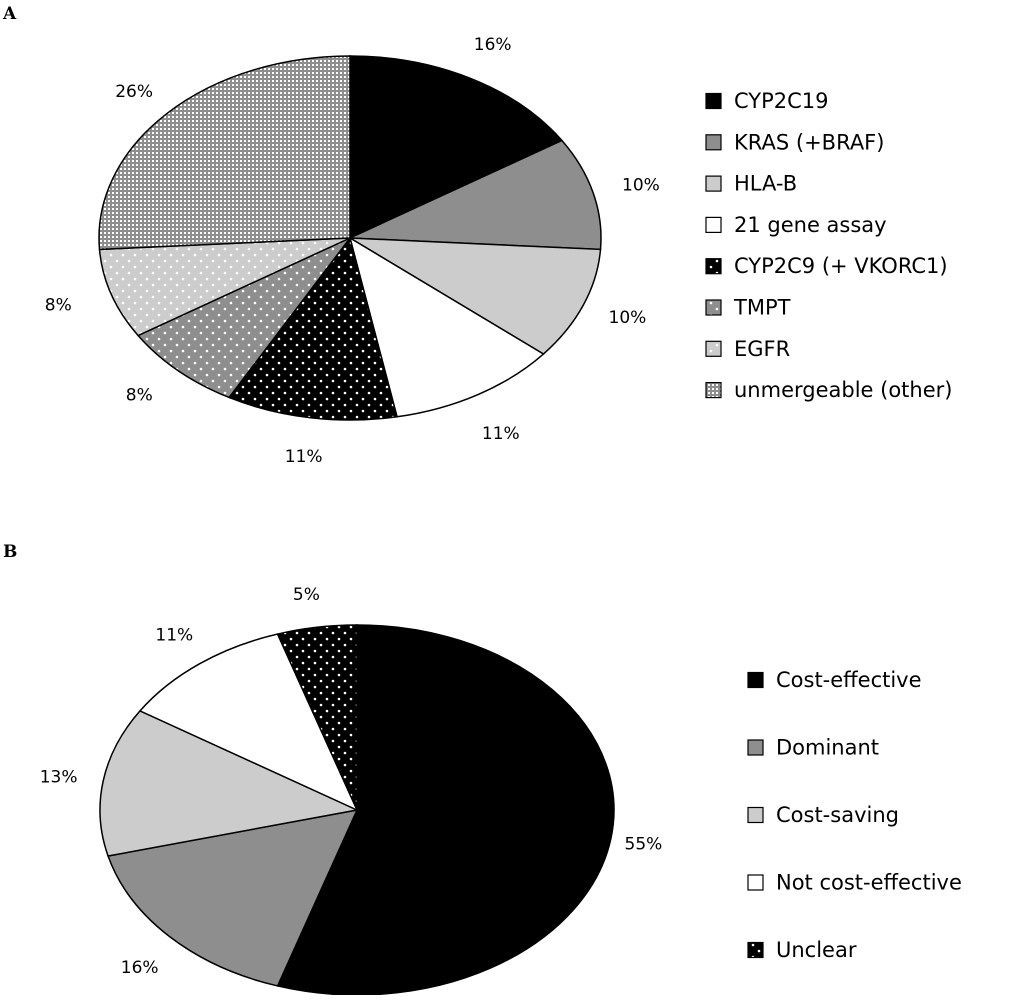 Image resolution: width=1024 pixels, height=1000 pixels. Describe the element at coordinates (475, 296) in the screenshot. I see `pie-slice-hla-b` at that location.